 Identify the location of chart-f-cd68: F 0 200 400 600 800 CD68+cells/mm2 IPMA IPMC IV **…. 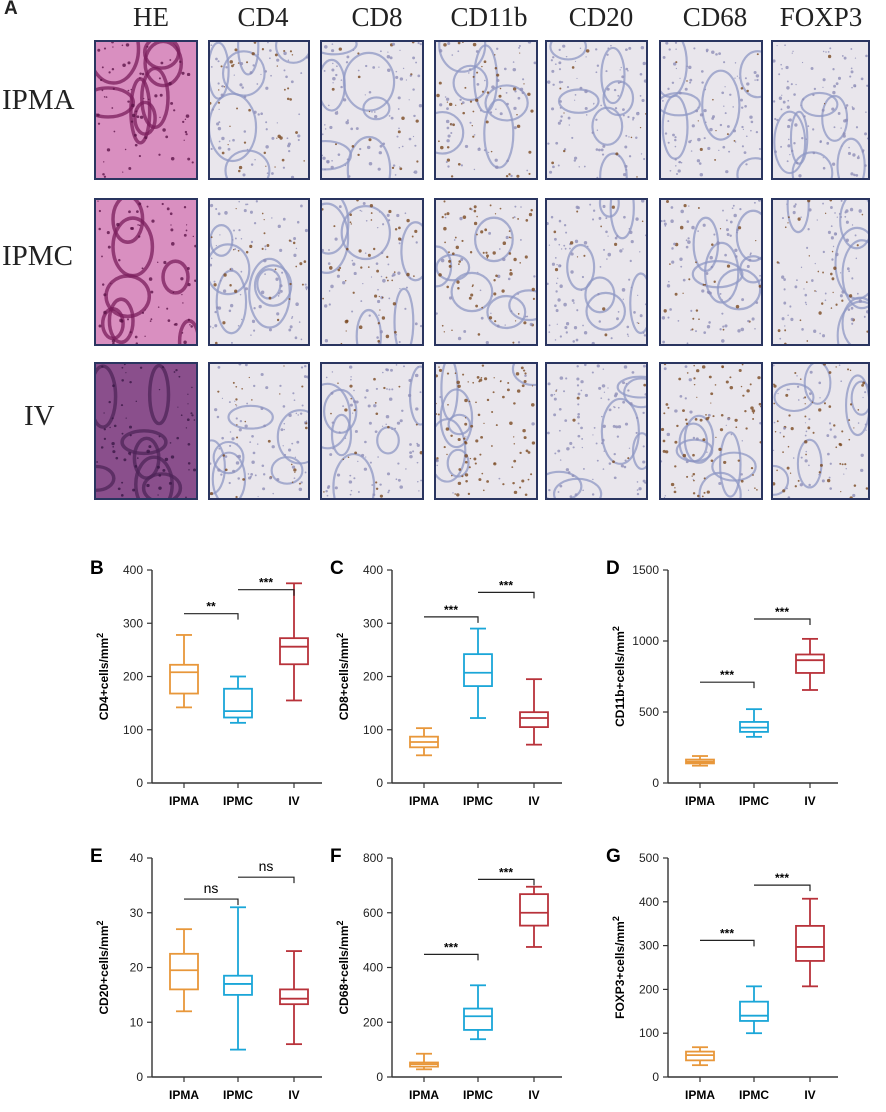
(446, 974).